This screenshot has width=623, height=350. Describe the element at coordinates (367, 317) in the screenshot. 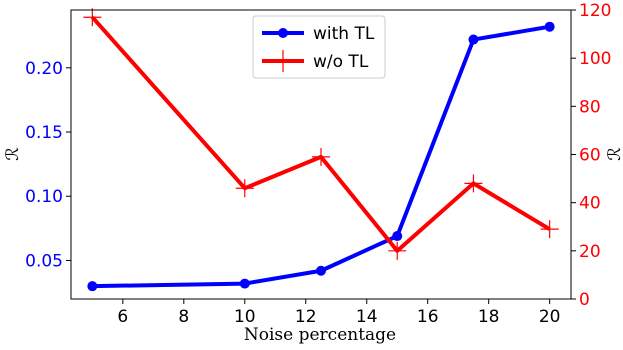

I see `x-tick-label: 14` at that location.